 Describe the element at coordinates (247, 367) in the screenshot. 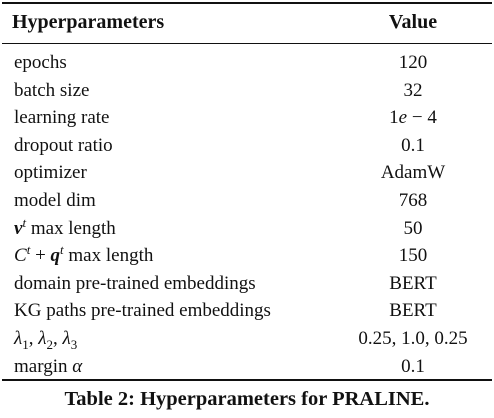

I see `table-row: margin α 0.1` at that location.